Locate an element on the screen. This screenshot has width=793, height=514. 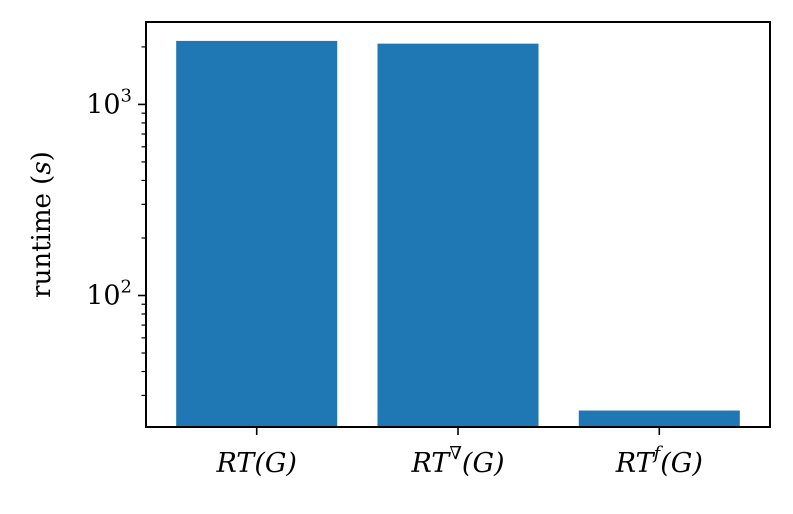
x-tick-label: RT∇(G) is located at coordinates (457, 461).